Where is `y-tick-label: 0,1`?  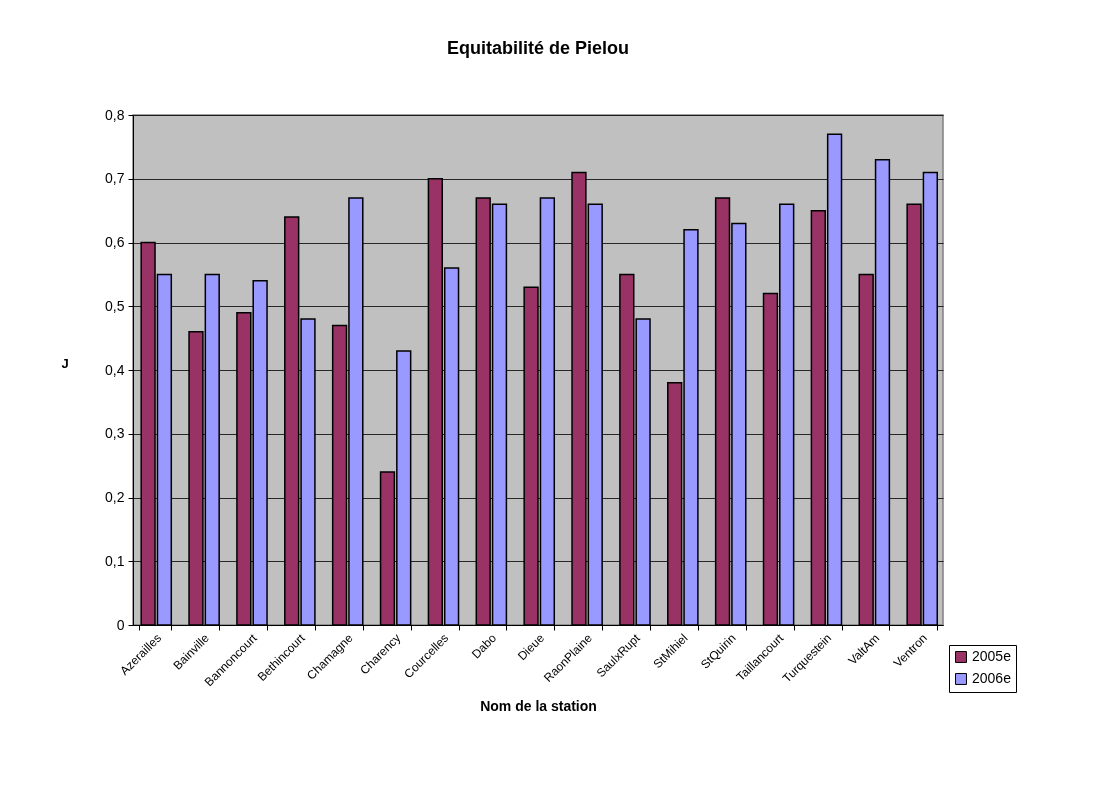 y-tick-label: 0,1 is located at coordinates (115, 560).